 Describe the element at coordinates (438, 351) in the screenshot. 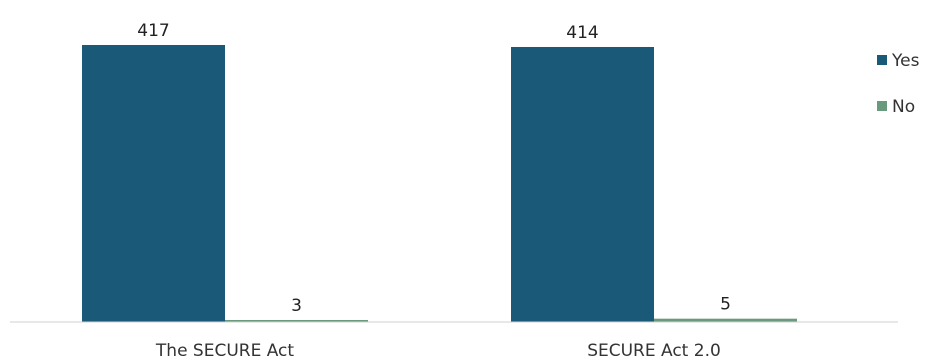

I see `x-tick-labels-group: The SECURE Act SECURE Act 2.0` at that location.